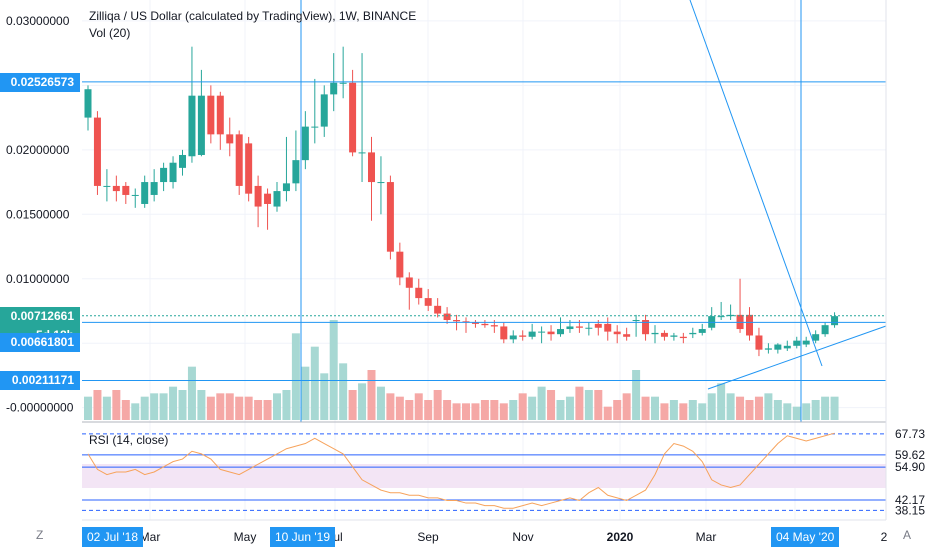  Describe the element at coordinates (129, 440) in the screenshot. I see `rsi-title: RSI (14, close)` at that location.